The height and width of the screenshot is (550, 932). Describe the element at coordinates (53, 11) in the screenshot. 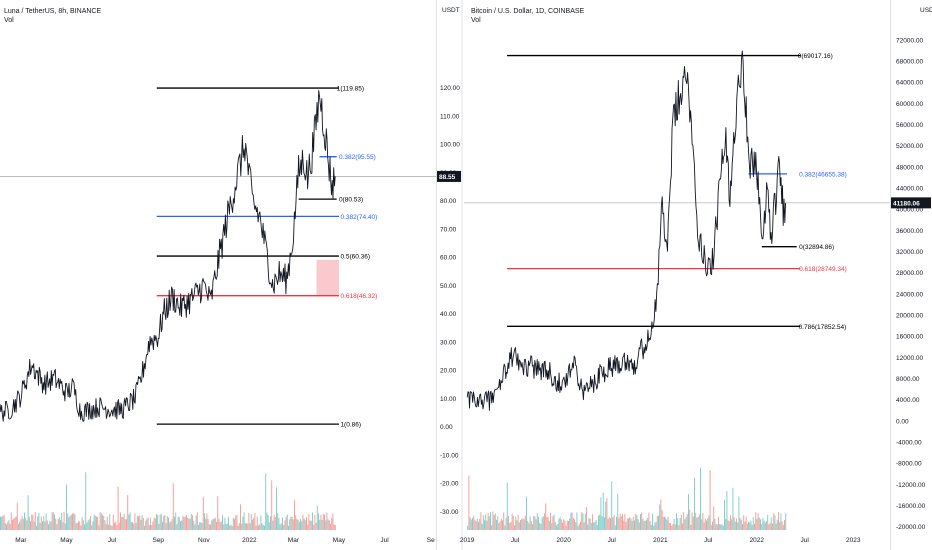

I see `left-chart-title: Luna / TetherUS, 8h, BINANCE` at that location.